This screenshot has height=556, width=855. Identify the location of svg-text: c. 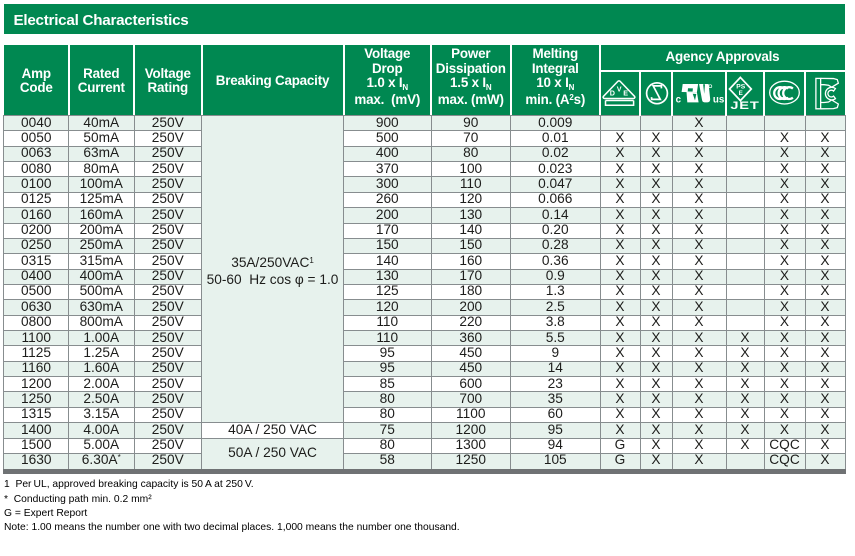
(679, 99).